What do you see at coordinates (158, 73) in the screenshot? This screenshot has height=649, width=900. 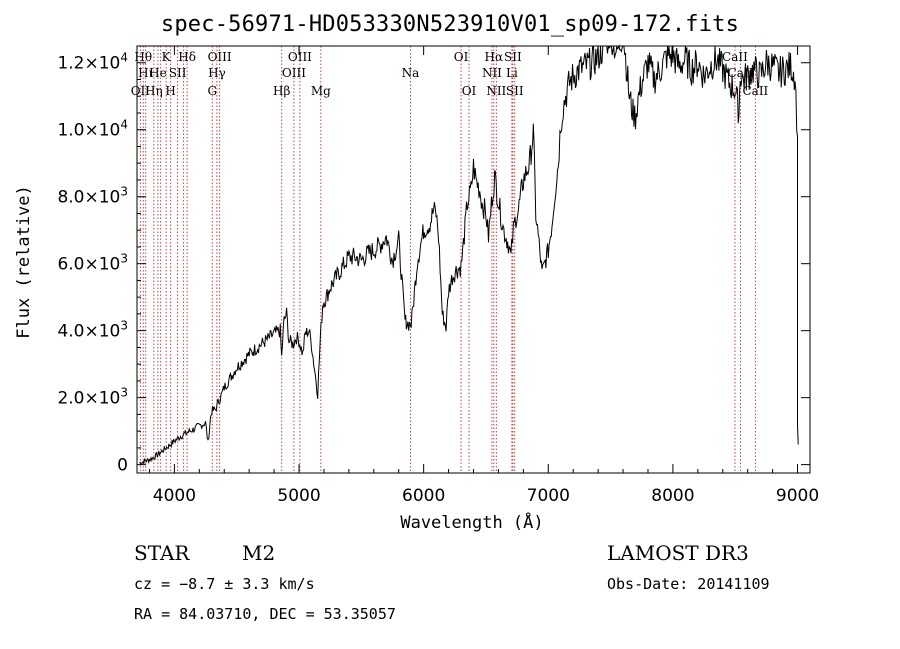 I see `line-marker-label: He` at bounding box center [158, 73].